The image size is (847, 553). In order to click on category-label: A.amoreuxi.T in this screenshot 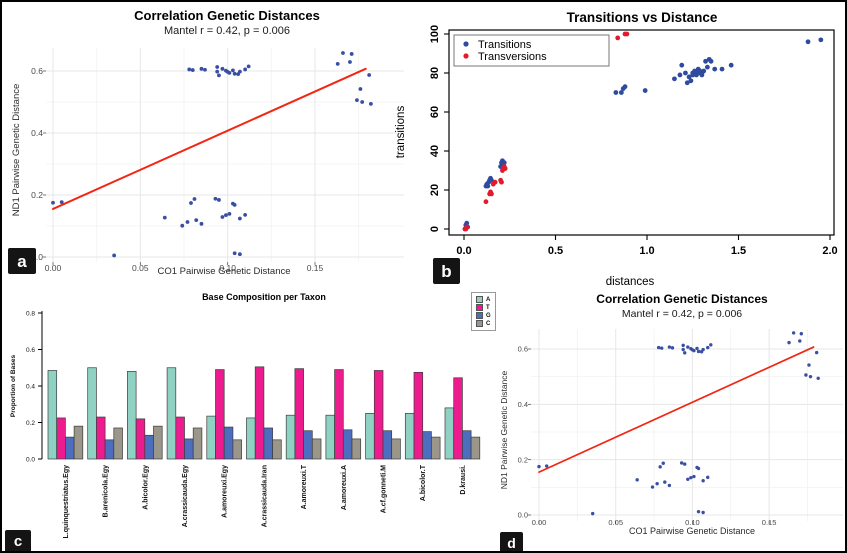, I will do `click(304, 486)`.